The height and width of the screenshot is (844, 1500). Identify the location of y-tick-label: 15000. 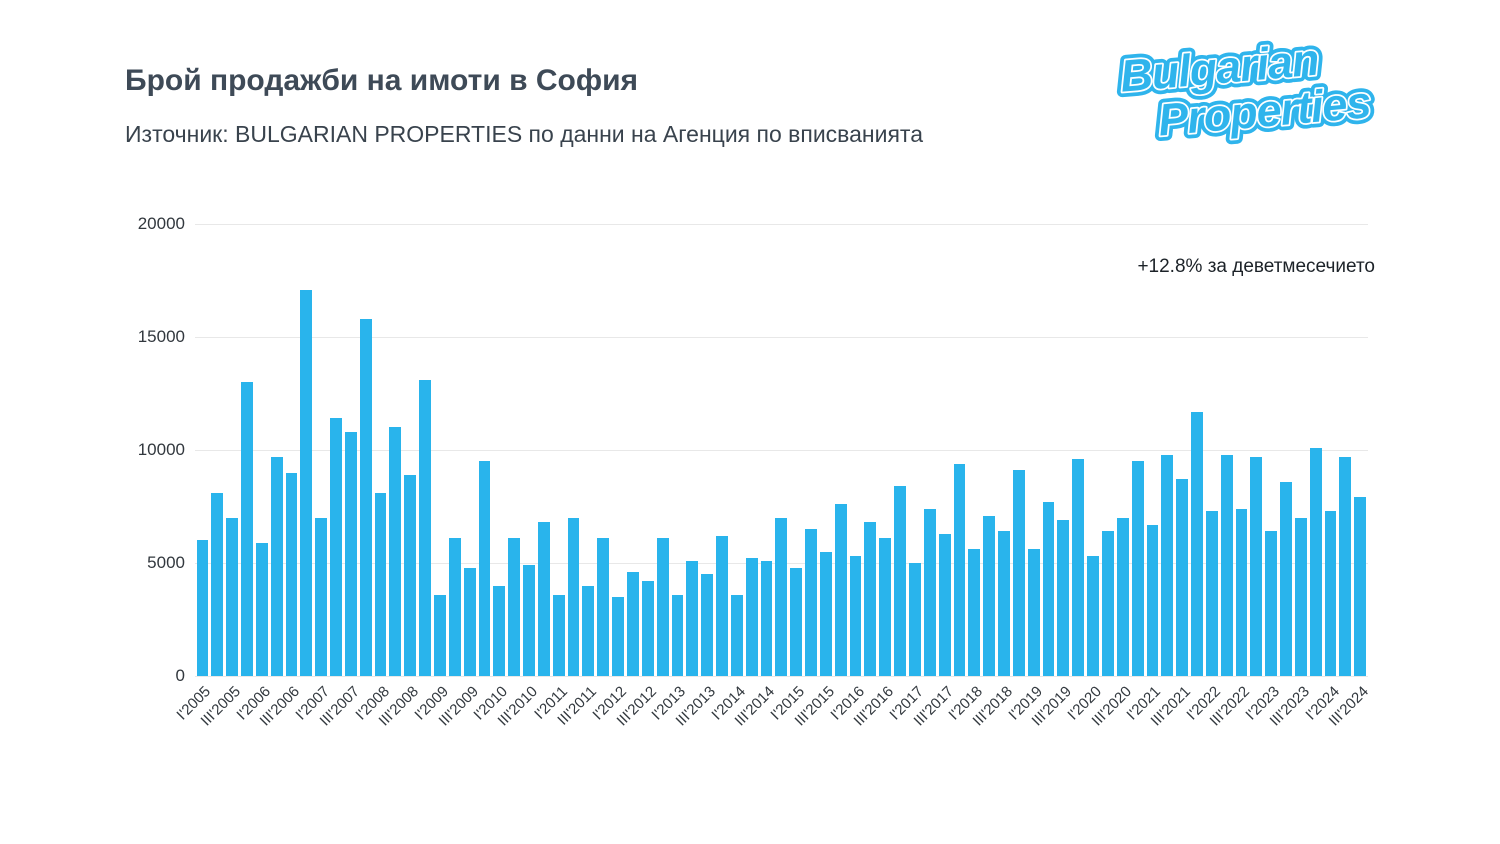
(161, 336).